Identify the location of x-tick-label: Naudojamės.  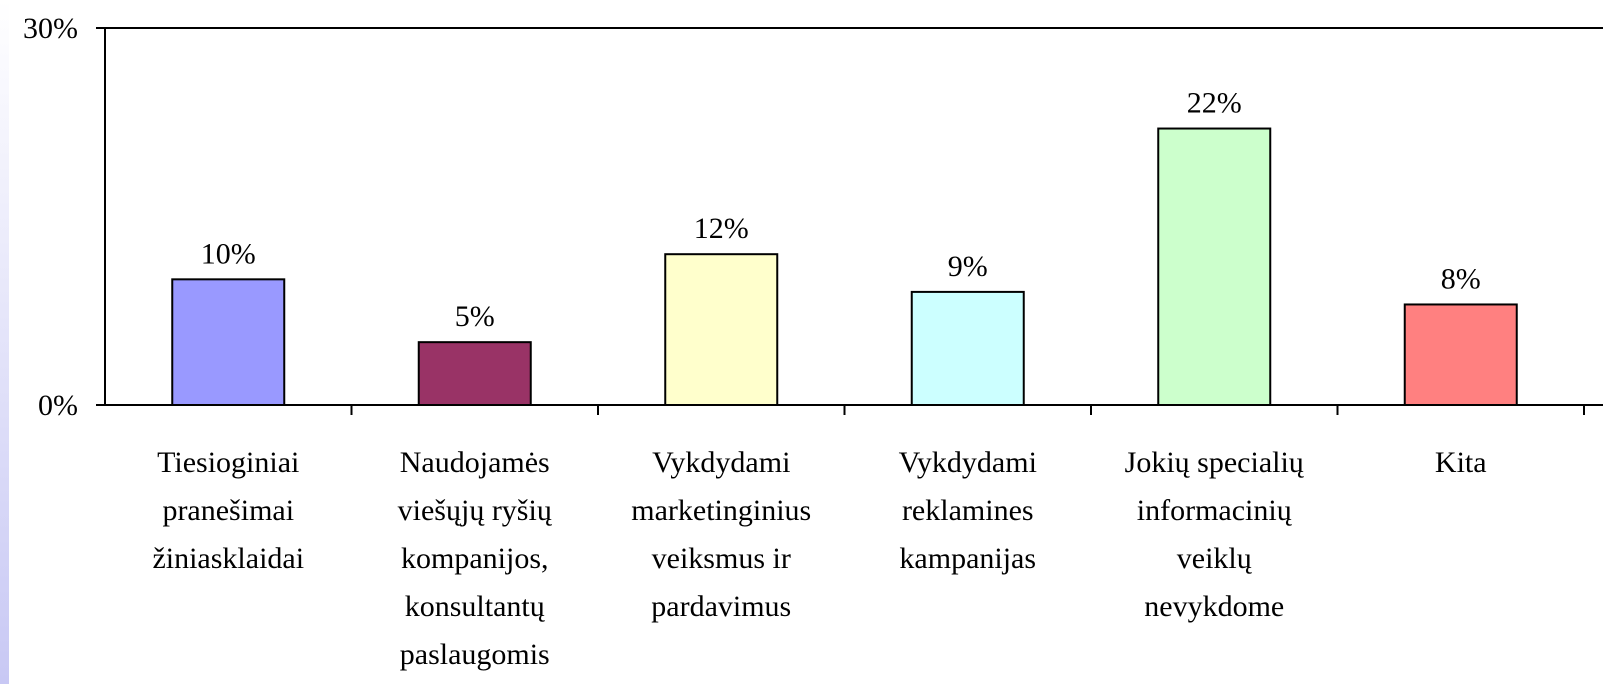
(475, 462).